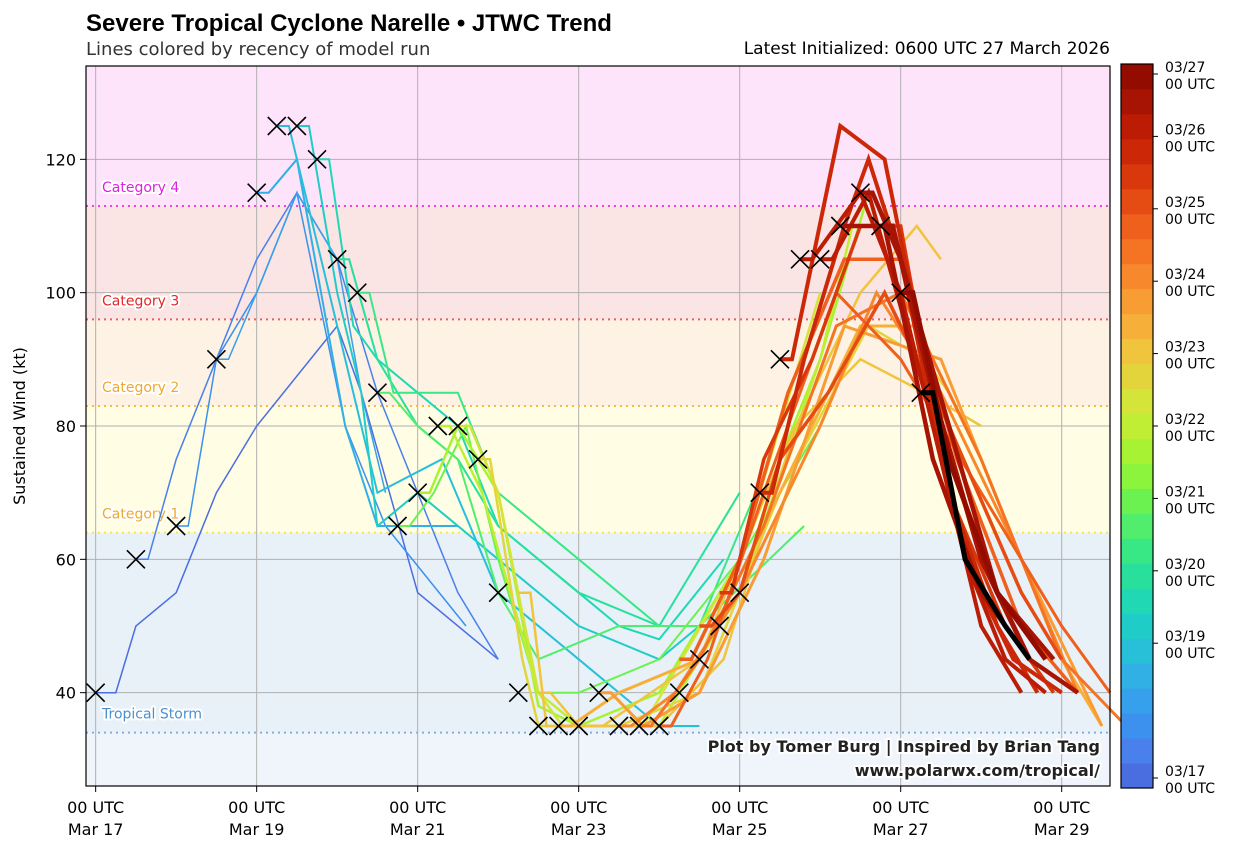 The image size is (1237, 853). What do you see at coordinates (66, 693) in the screenshot?
I see `y-tick-label: 40` at bounding box center [66, 693].